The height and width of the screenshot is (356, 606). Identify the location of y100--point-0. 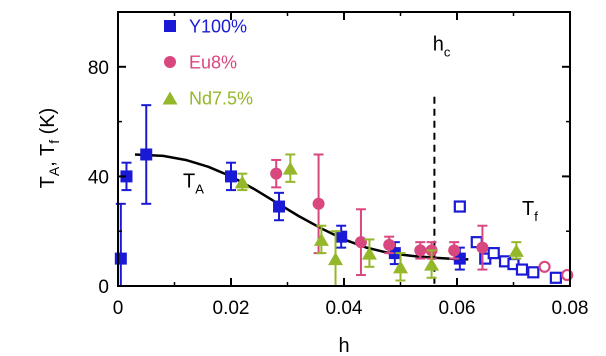
(120, 258).